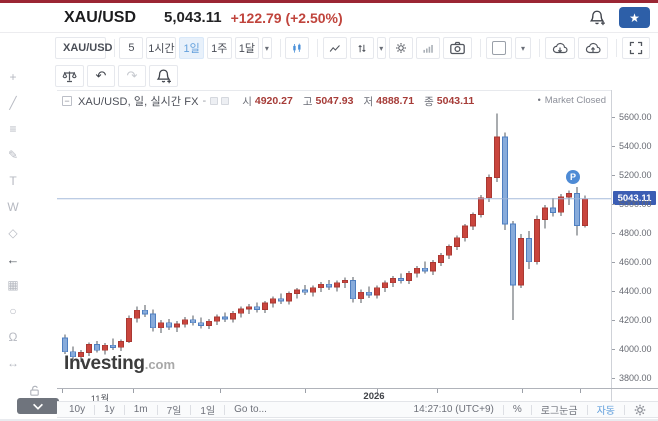  I want to click on price-change: +122.79 (+2.50%), so click(286, 17).